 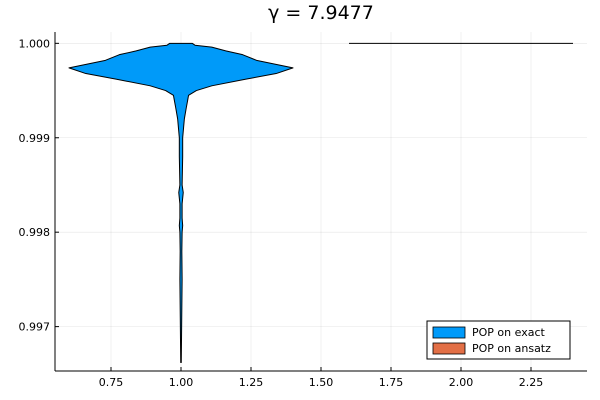 I want to click on x-axis-ticks: 0.75 1.00 1.25 1.50 1.75 2.00 2.25, so click(x=321, y=378).